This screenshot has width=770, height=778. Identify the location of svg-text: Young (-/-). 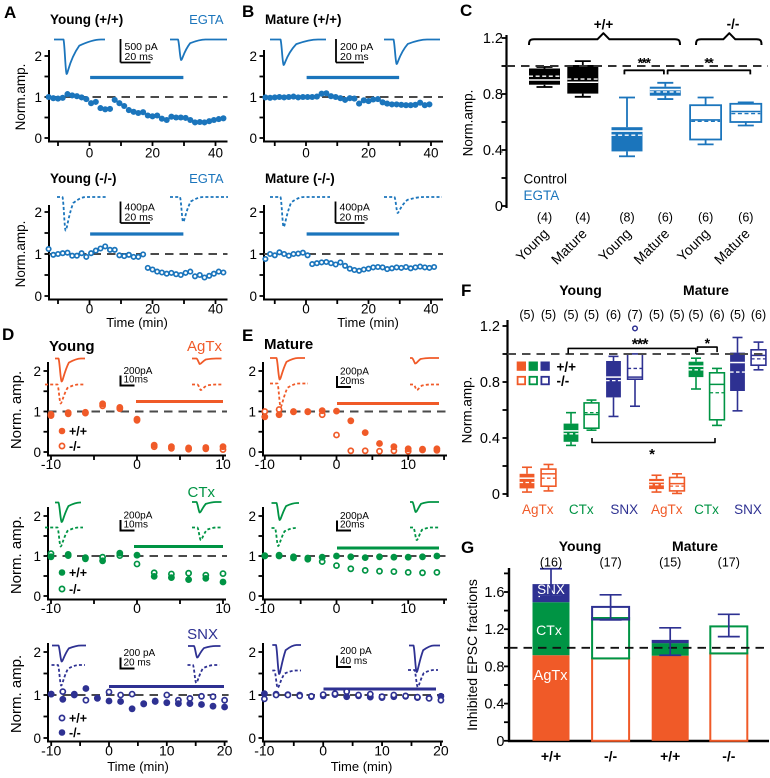
(83, 178).